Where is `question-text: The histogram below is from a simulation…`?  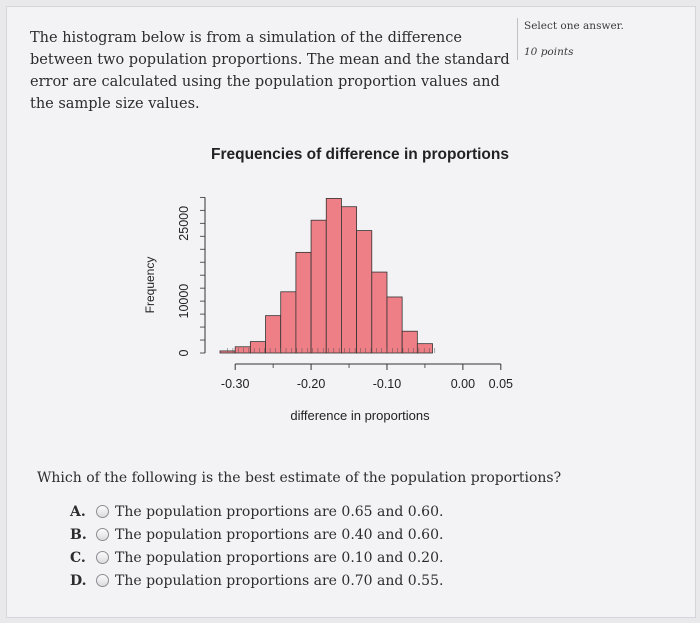 question-text: The histogram below is from a simulation… is located at coordinates (270, 71).